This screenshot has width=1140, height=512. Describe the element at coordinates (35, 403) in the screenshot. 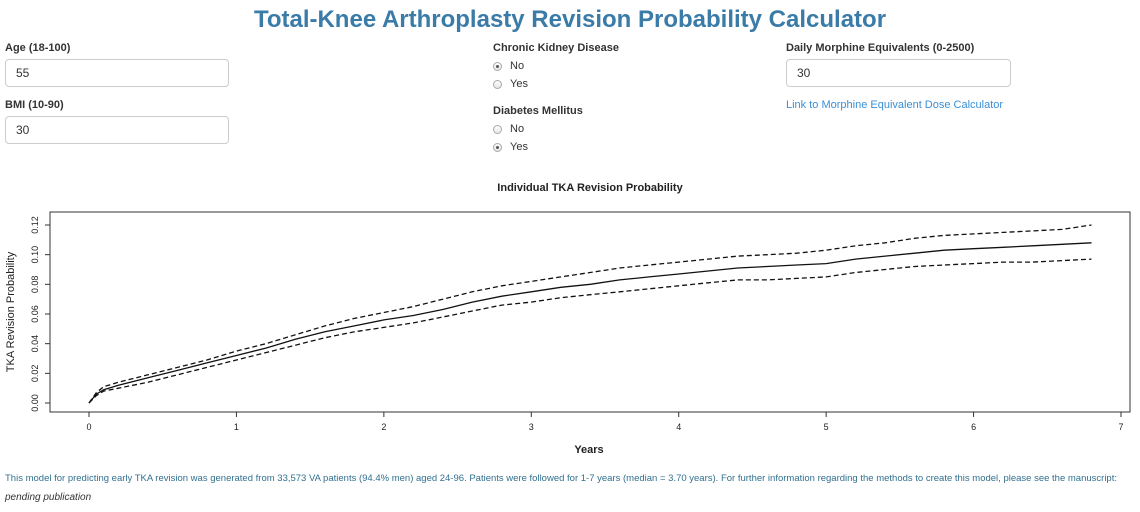

I see `y-tick-label: 0.00` at that location.